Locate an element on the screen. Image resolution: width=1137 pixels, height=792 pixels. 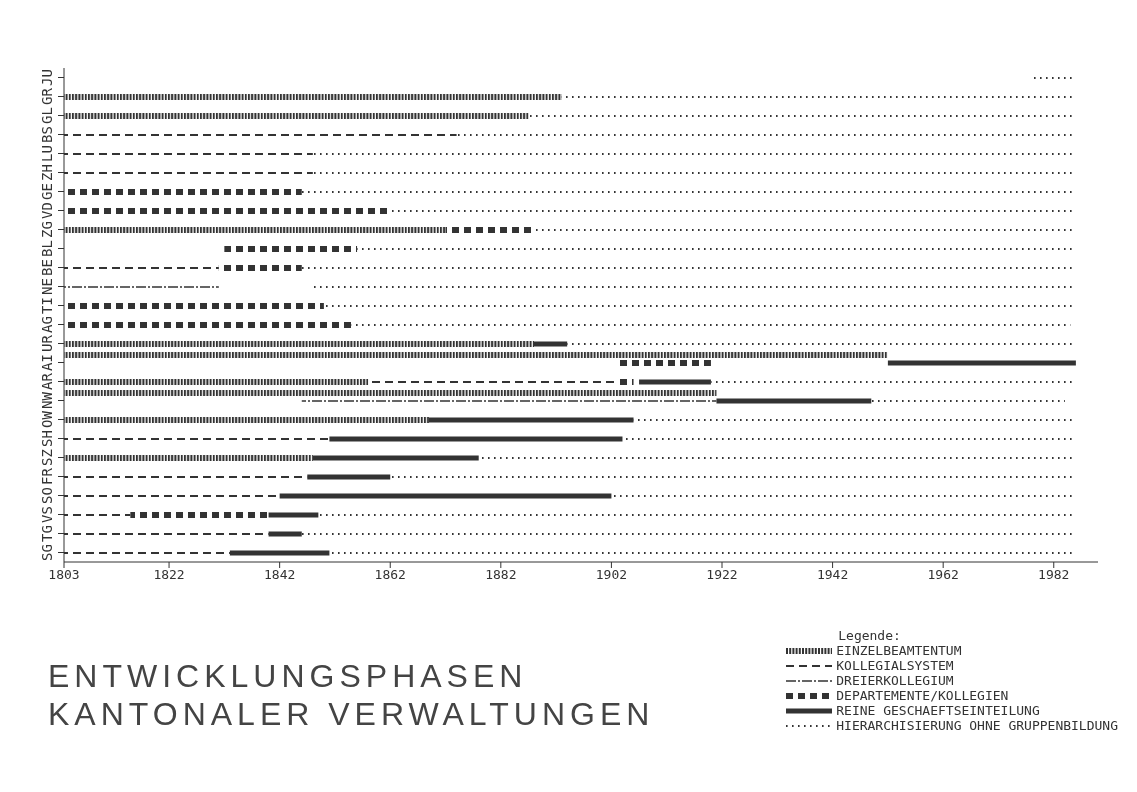
y-tick-label: GE is located at coordinates (47, 191).